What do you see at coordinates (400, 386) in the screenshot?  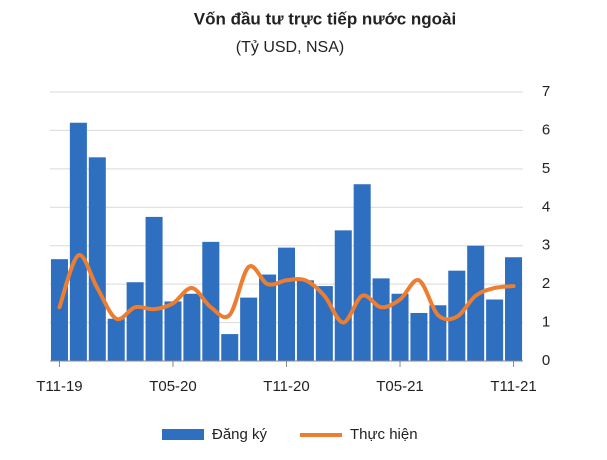 I see `x-tick-label: T05-21` at bounding box center [400, 386].